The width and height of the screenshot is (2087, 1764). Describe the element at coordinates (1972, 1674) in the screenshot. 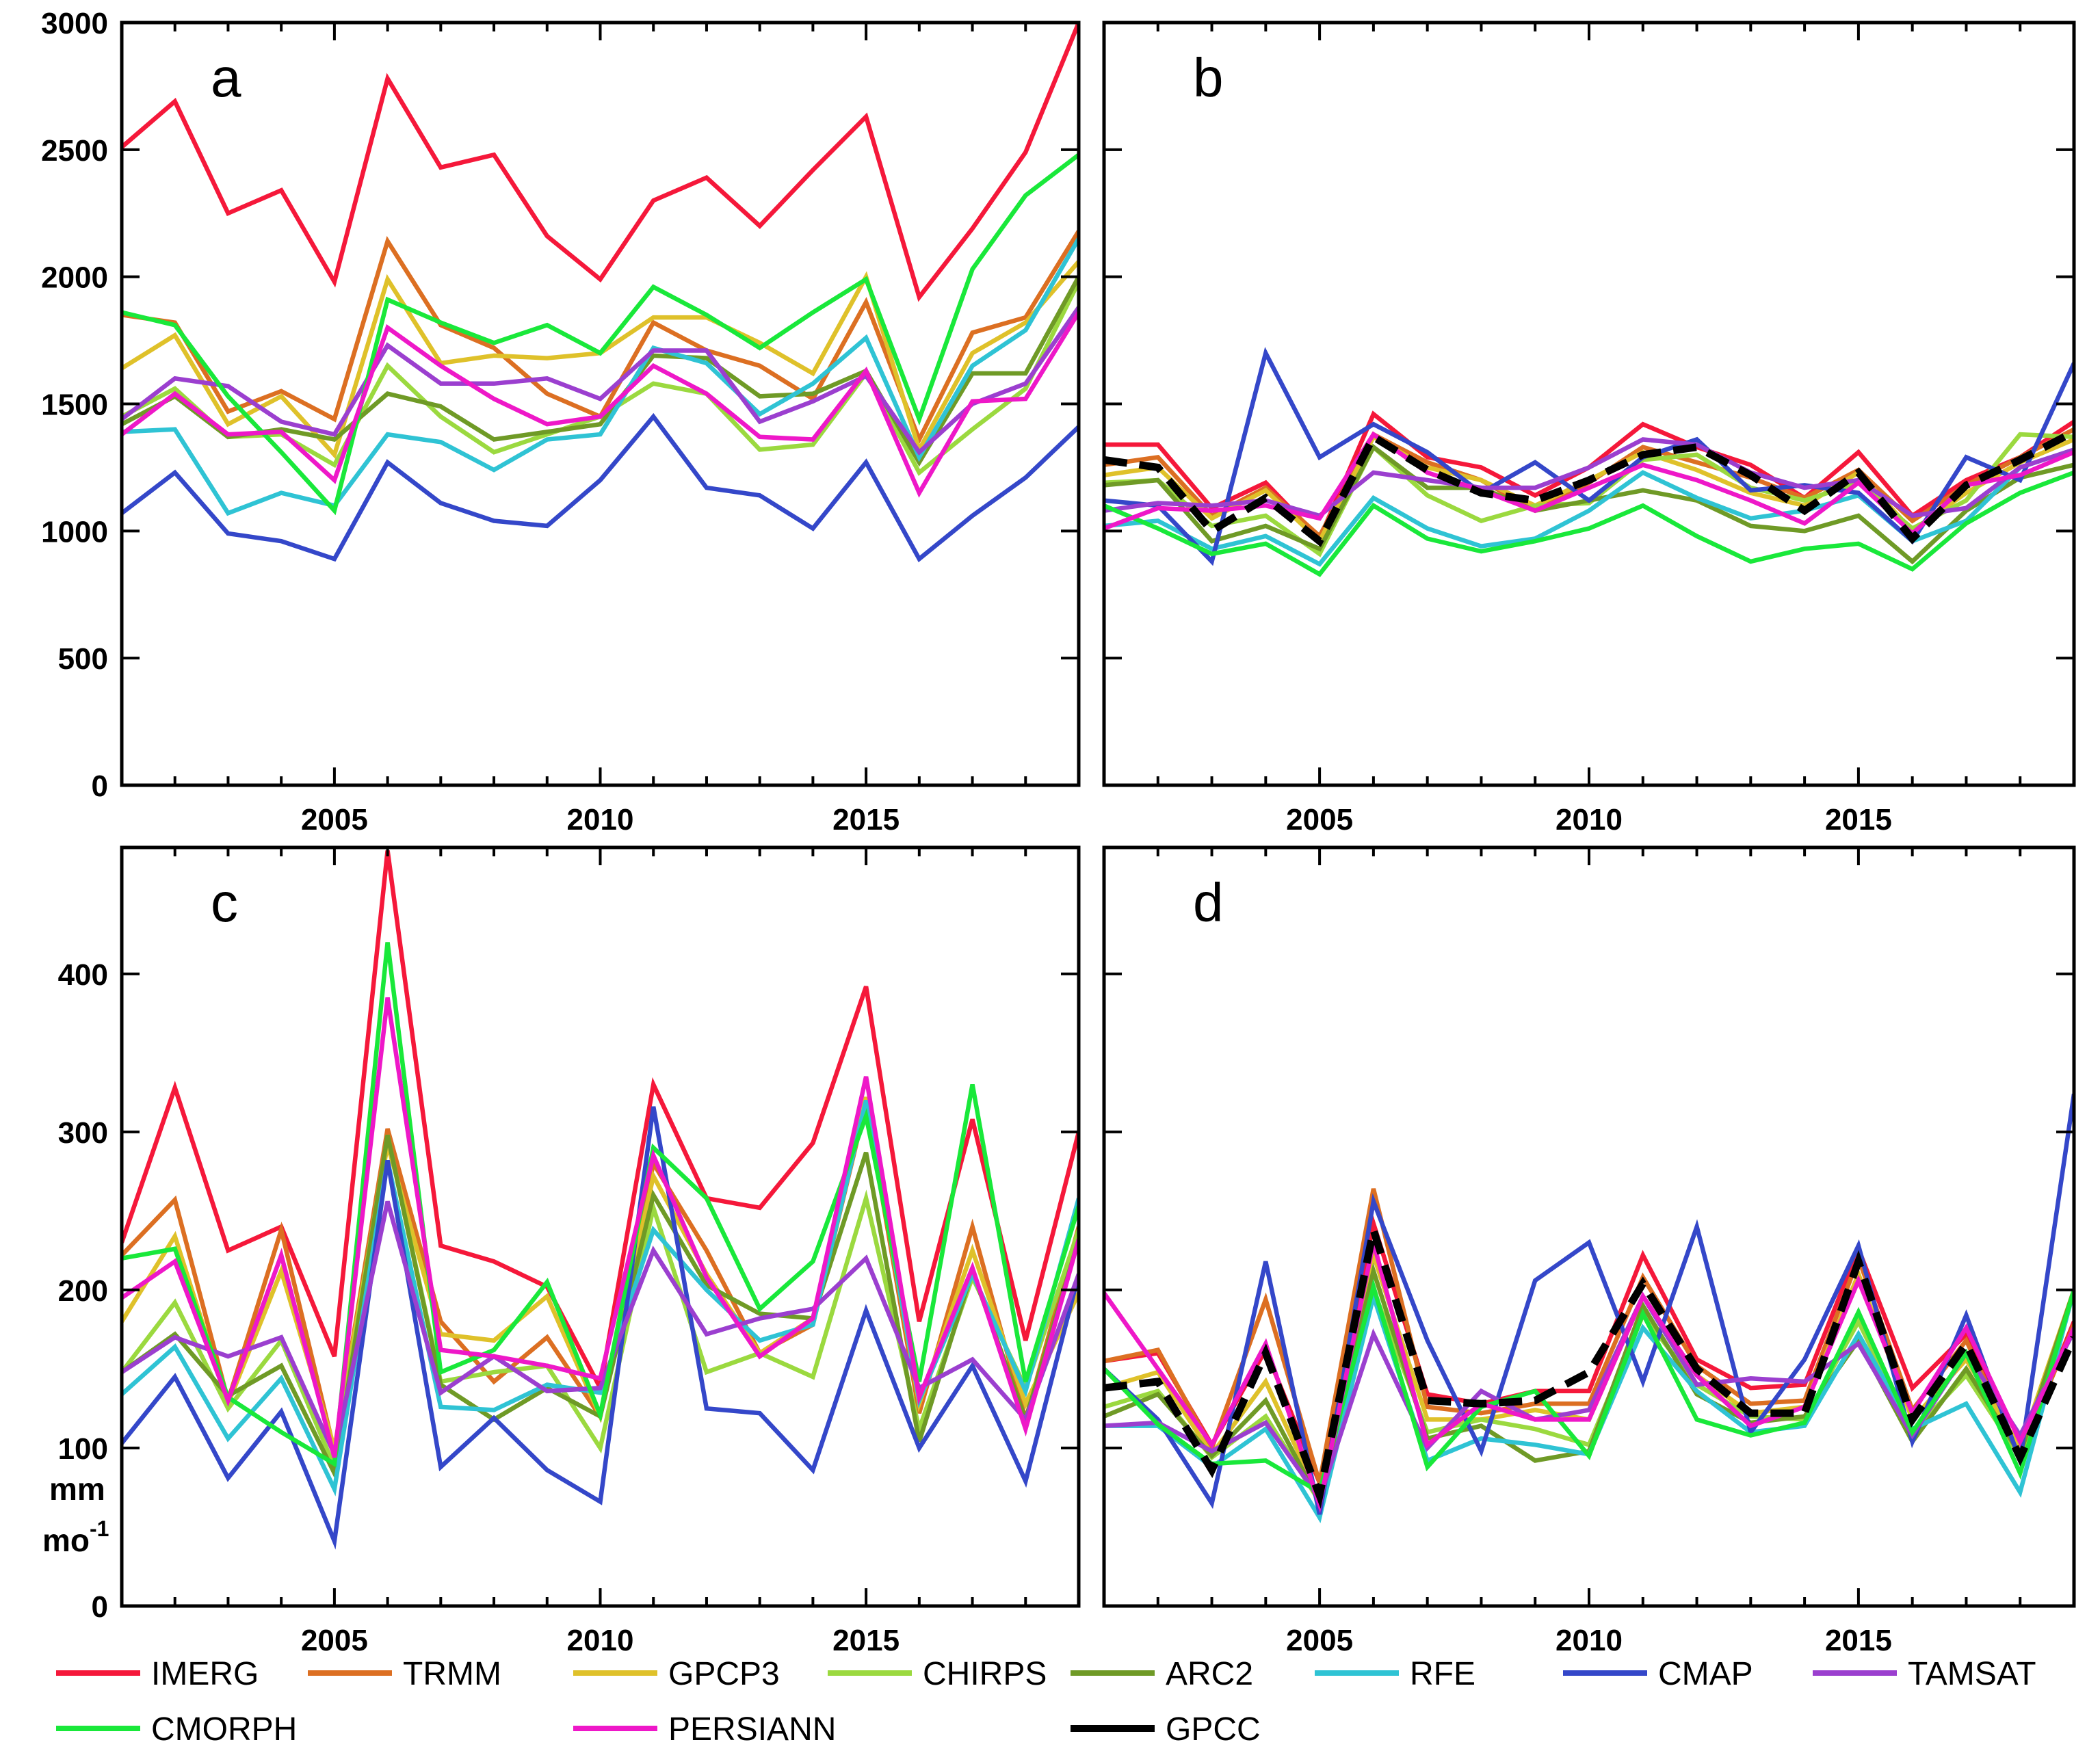

I see `legend-label: TAMSAT` at that location.